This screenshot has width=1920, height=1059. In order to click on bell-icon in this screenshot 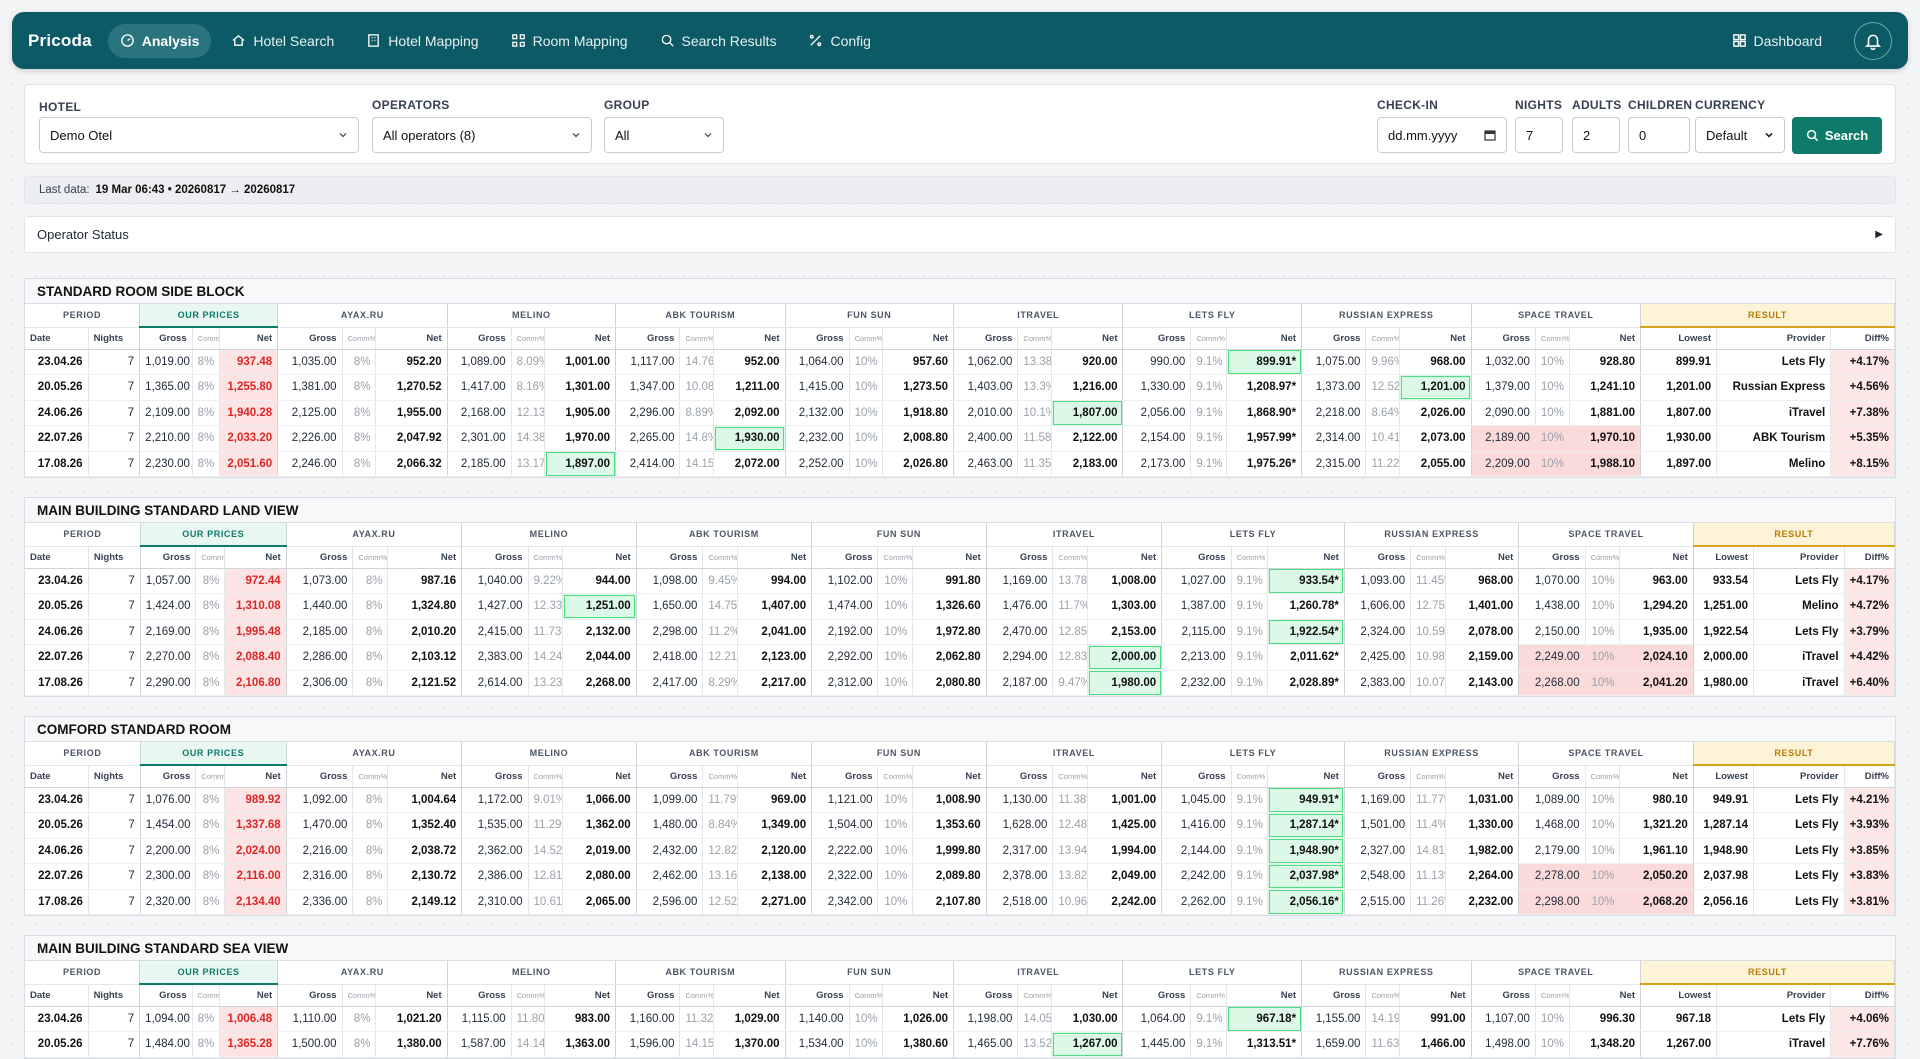, I will do `click(1873, 42)`.